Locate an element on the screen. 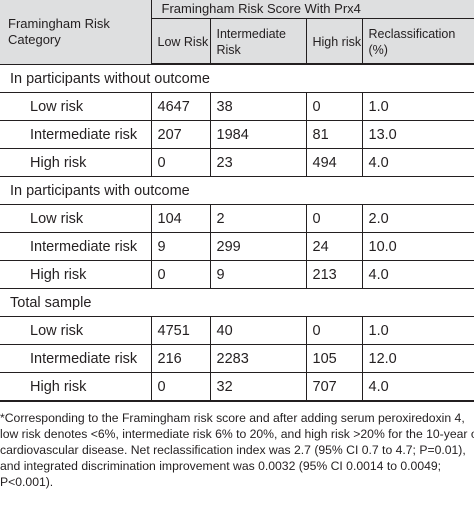 The image size is (474, 506). cell-high: 105 is located at coordinates (333, 358).